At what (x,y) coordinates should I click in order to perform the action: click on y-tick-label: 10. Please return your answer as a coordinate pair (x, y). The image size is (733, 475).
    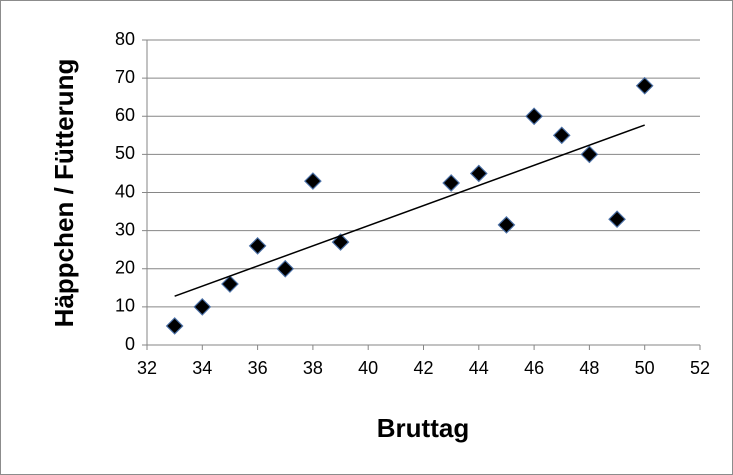
    Looking at the image, I should click on (125, 306).